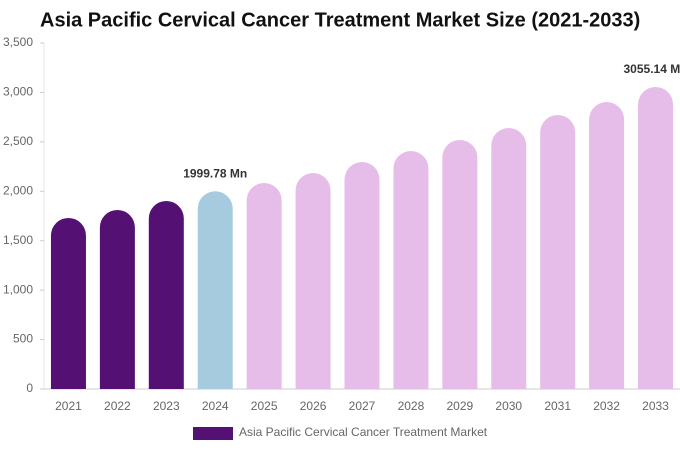 The width and height of the screenshot is (680, 450). I want to click on data-label: 1999.78 Mn, so click(215, 173).